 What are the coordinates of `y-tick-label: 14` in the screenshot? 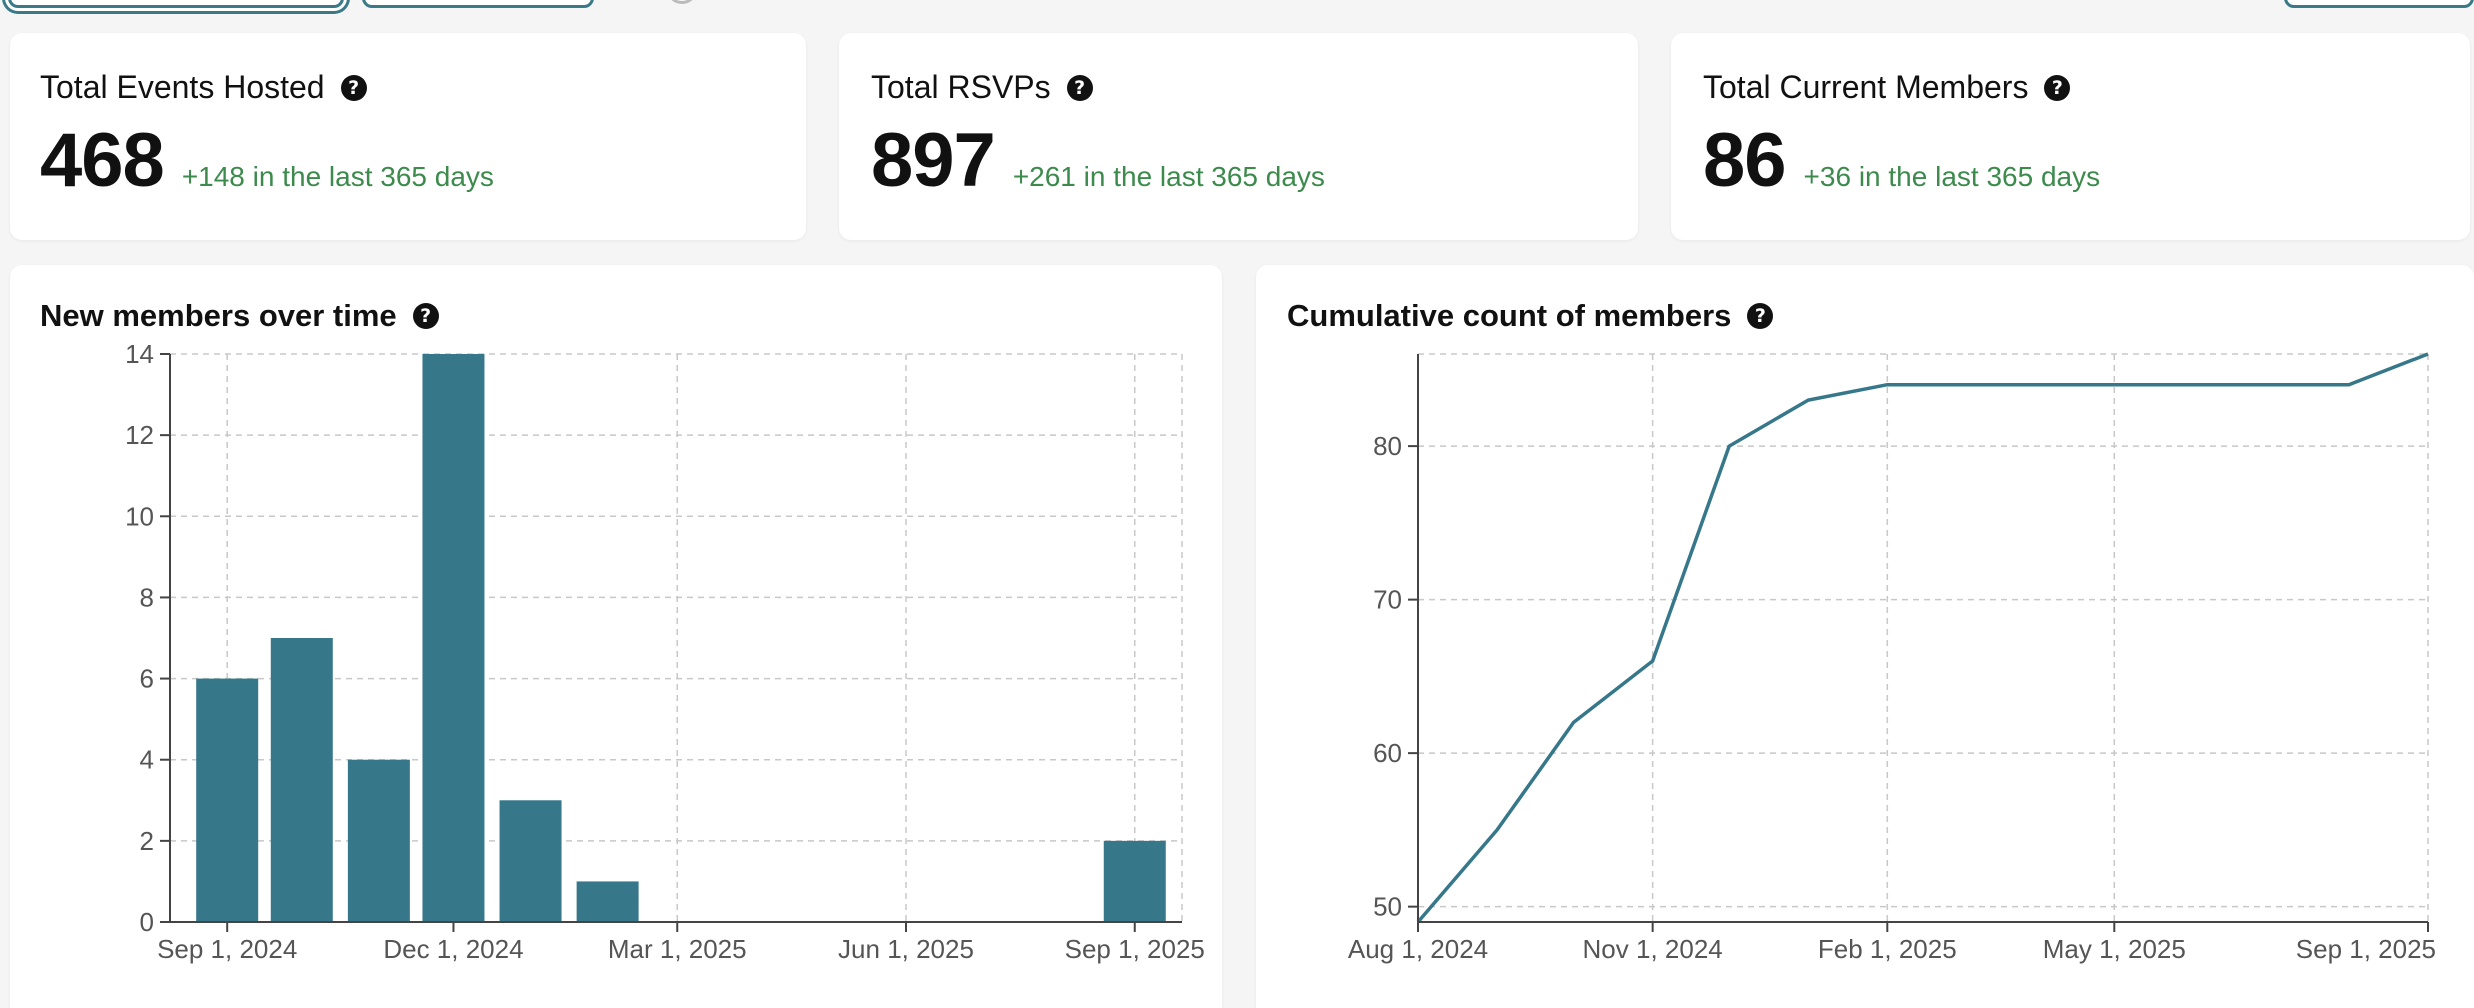 It's located at (139, 354).